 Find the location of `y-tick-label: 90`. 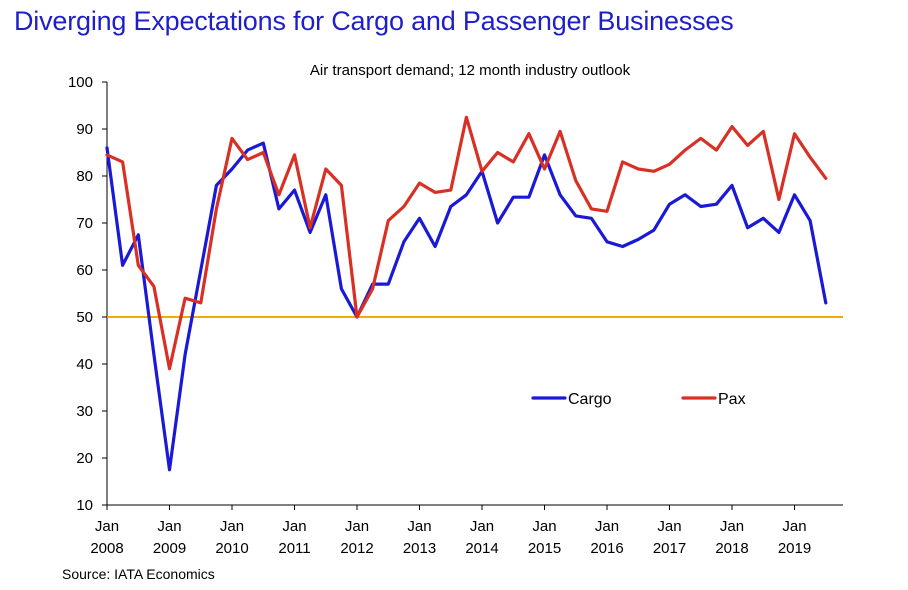

y-tick-label: 90 is located at coordinates (84, 129).